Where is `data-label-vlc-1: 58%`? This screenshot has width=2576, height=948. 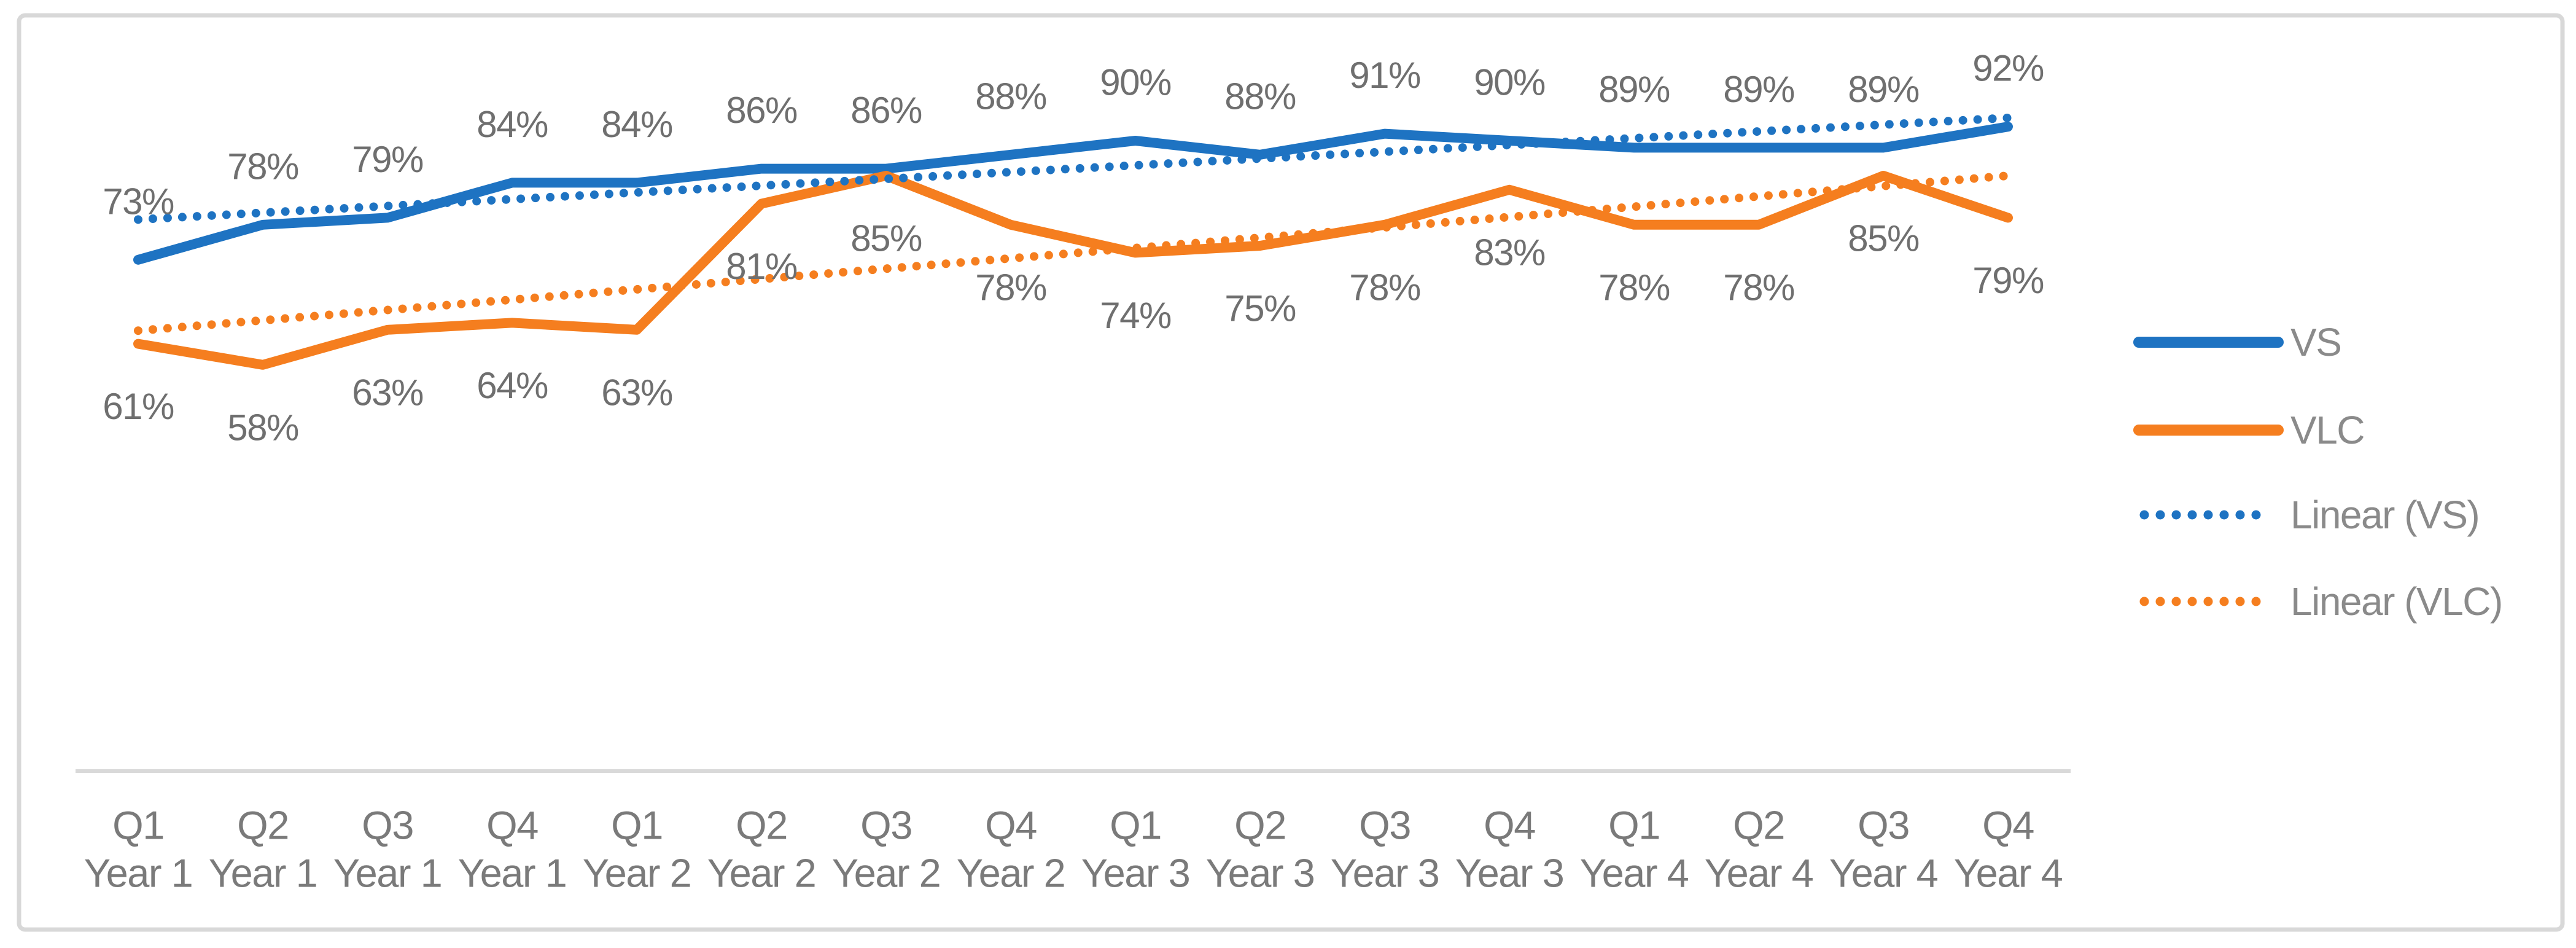
data-label-vlc-1: 58% is located at coordinates (262, 427).